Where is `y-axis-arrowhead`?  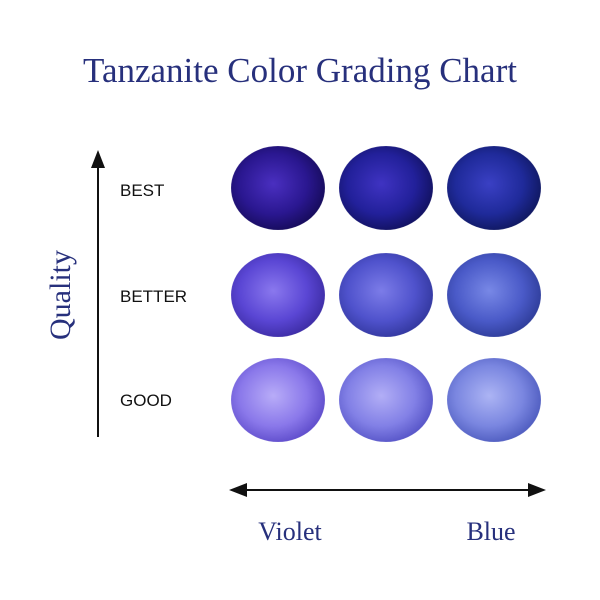 y-axis-arrowhead is located at coordinates (98, 159).